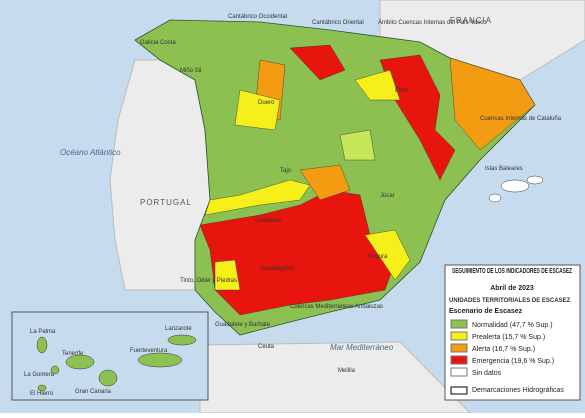 This screenshot has height=418, width=585. Describe the element at coordinates (208, 281) in the screenshot. I see `basin-label: Tinto, Odiel y Piedras` at that location.